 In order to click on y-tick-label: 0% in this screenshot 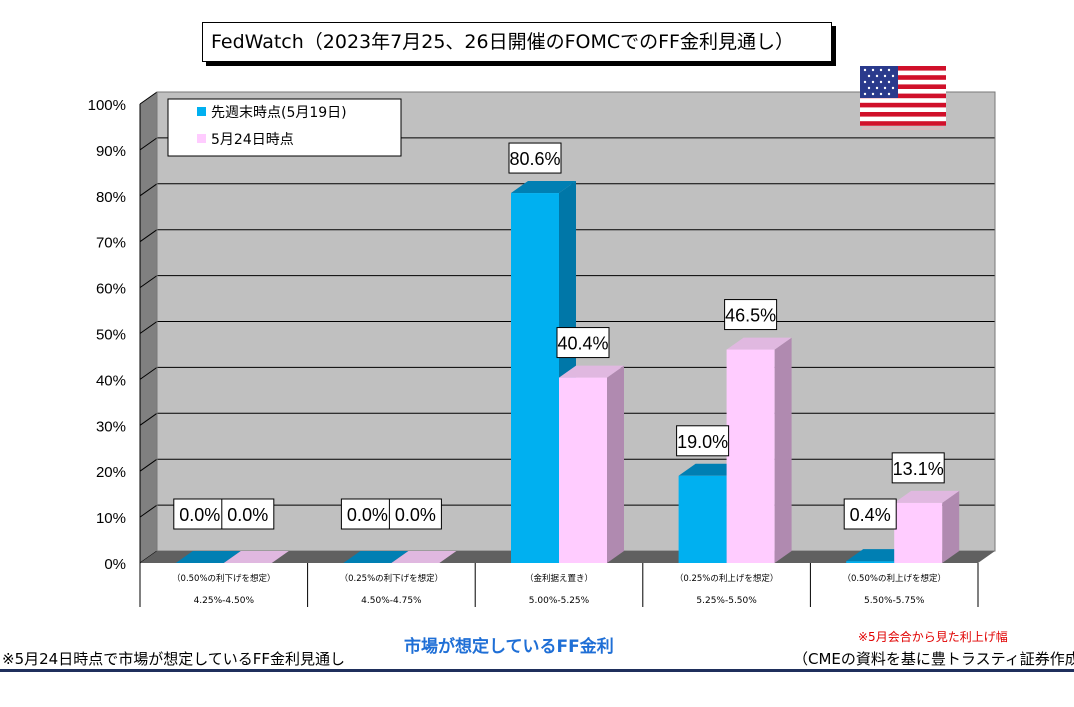, I will do `click(115, 564)`.